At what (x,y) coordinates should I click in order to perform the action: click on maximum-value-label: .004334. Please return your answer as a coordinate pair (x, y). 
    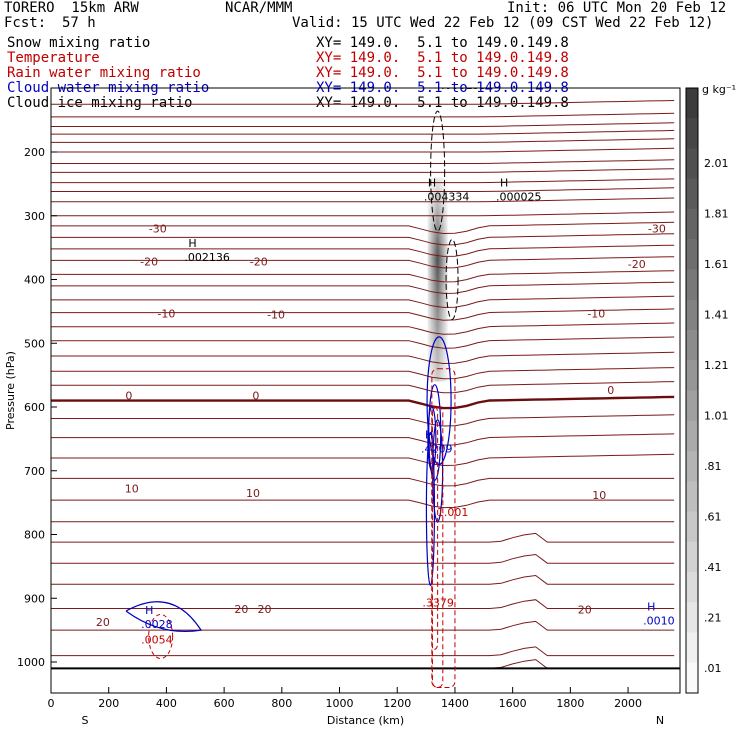
    Looking at the image, I should click on (447, 197).